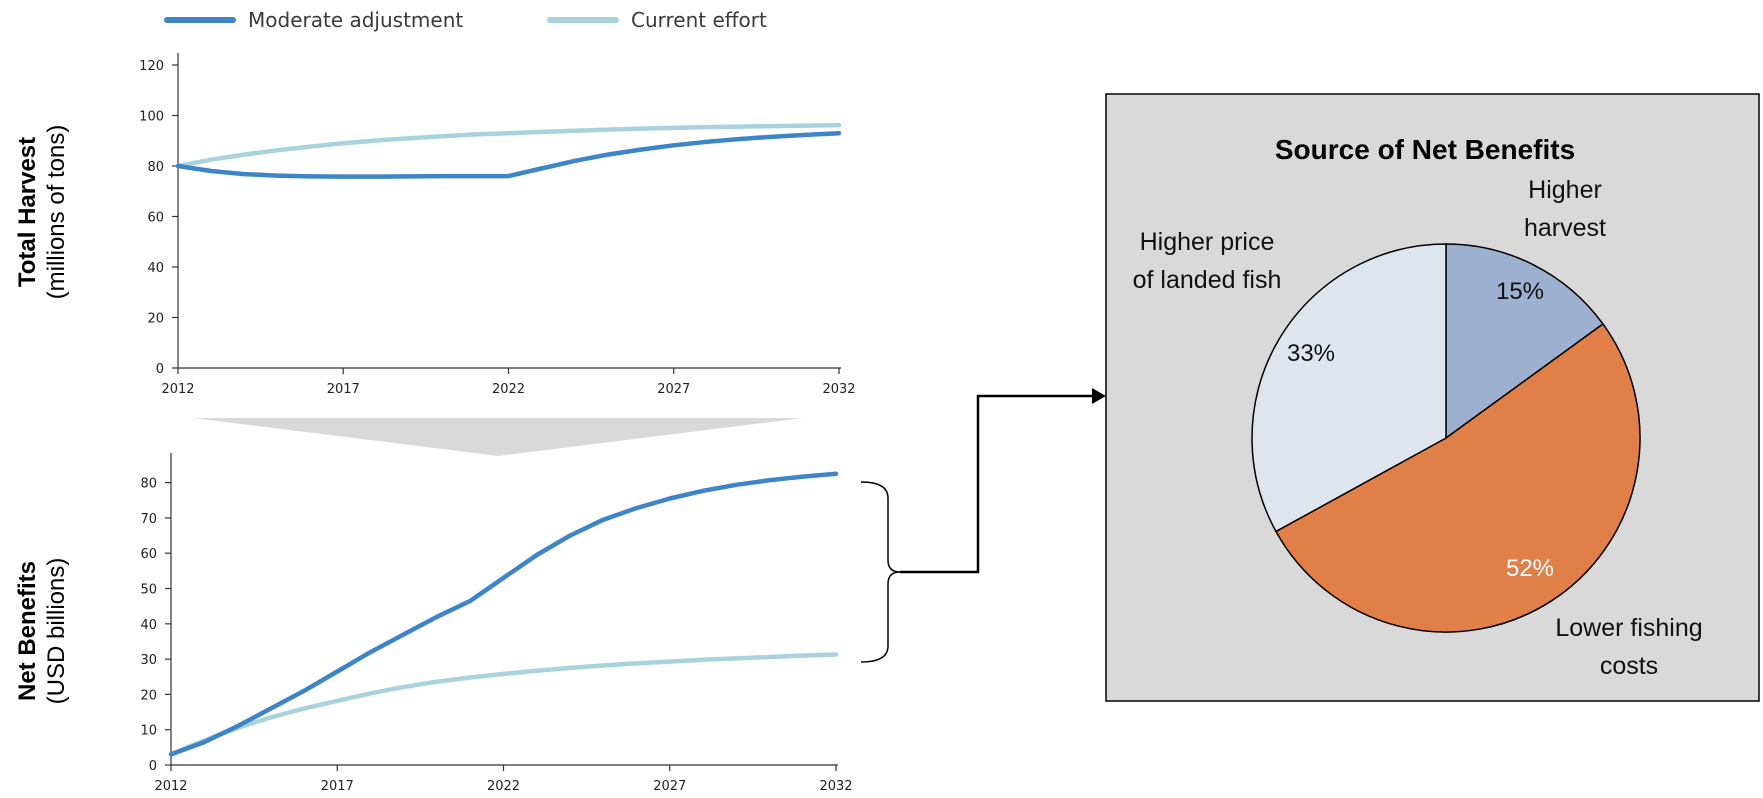 The width and height of the screenshot is (1763, 798). What do you see at coordinates (1207, 242) in the screenshot?
I see `pie-slice-label: Higher price` at bounding box center [1207, 242].